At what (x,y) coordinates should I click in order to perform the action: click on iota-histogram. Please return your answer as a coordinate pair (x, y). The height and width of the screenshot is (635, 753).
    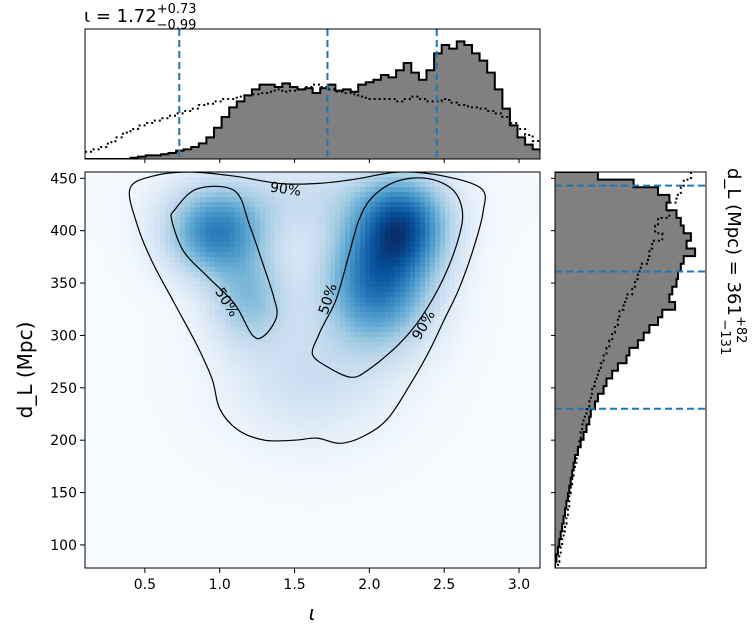
    Looking at the image, I should click on (312, 99).